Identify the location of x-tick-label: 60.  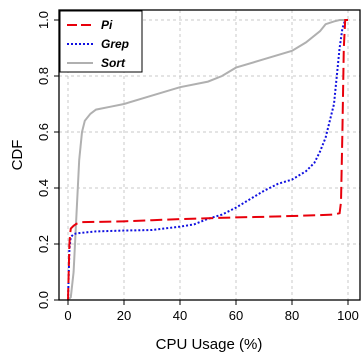
(236, 315).